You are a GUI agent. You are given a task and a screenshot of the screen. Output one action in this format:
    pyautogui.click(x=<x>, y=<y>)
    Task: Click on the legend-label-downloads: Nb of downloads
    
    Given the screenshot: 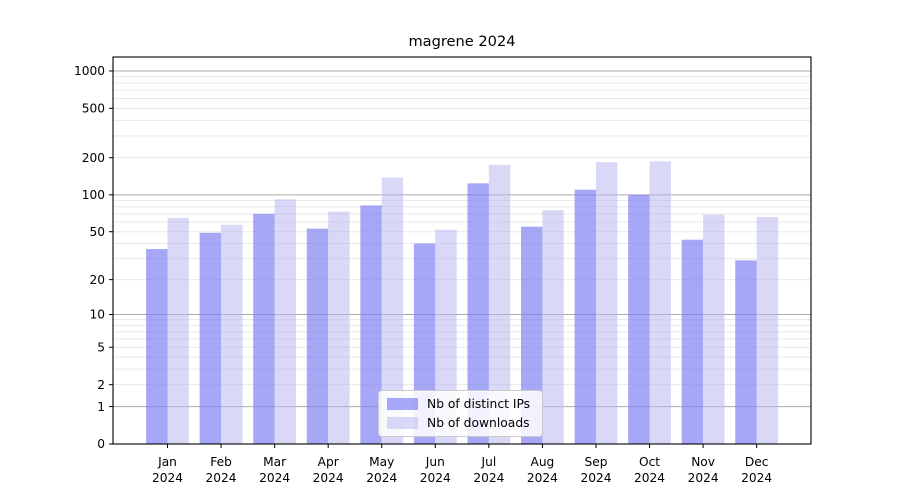 What is the action you would take?
    pyautogui.click(x=478, y=423)
    